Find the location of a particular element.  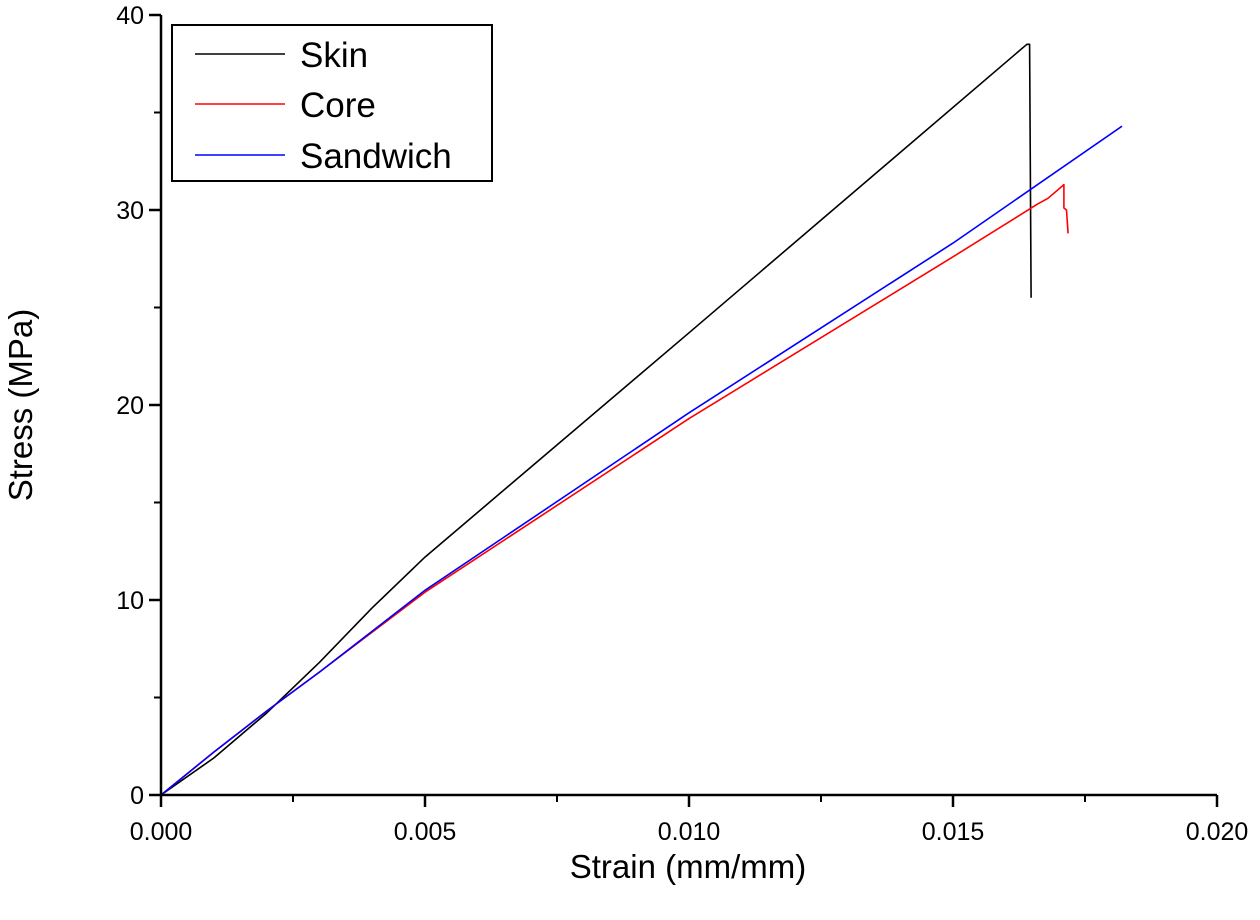

legend-label-sandwich: Sandwich is located at coordinates (376, 156).